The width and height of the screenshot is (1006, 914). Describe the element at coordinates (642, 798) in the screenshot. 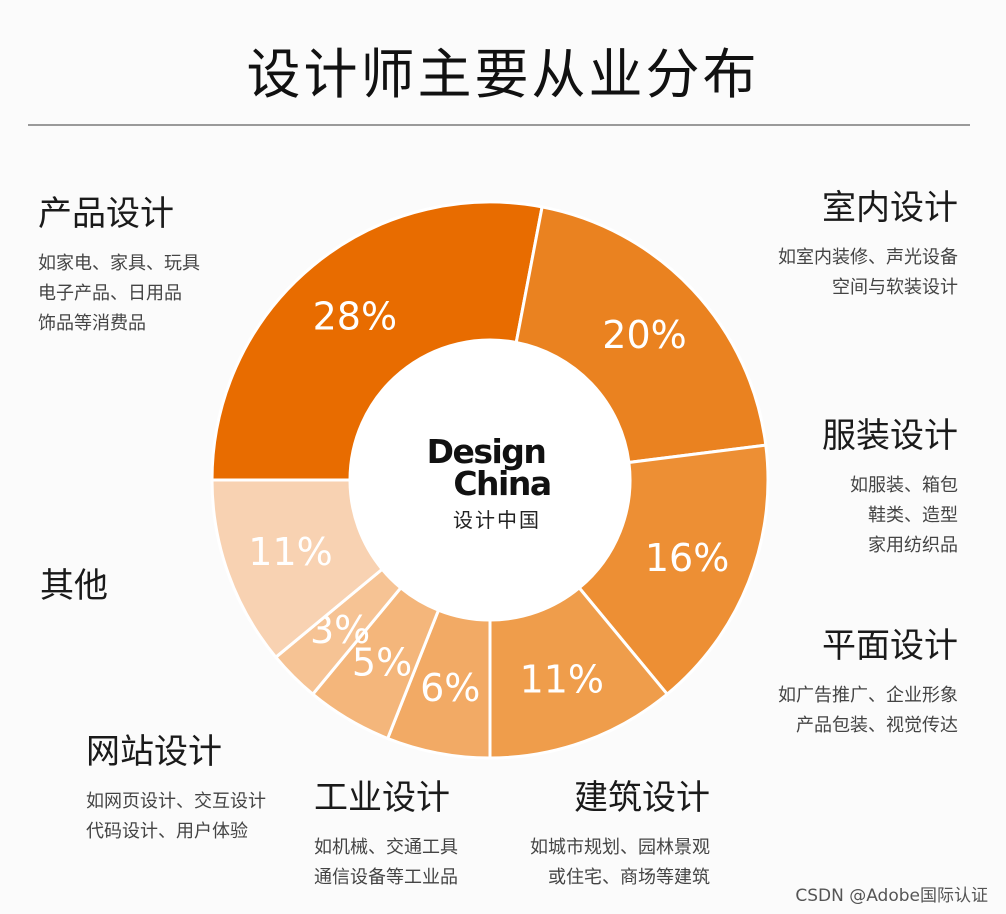

I see `category-name: 建筑设计` at that location.